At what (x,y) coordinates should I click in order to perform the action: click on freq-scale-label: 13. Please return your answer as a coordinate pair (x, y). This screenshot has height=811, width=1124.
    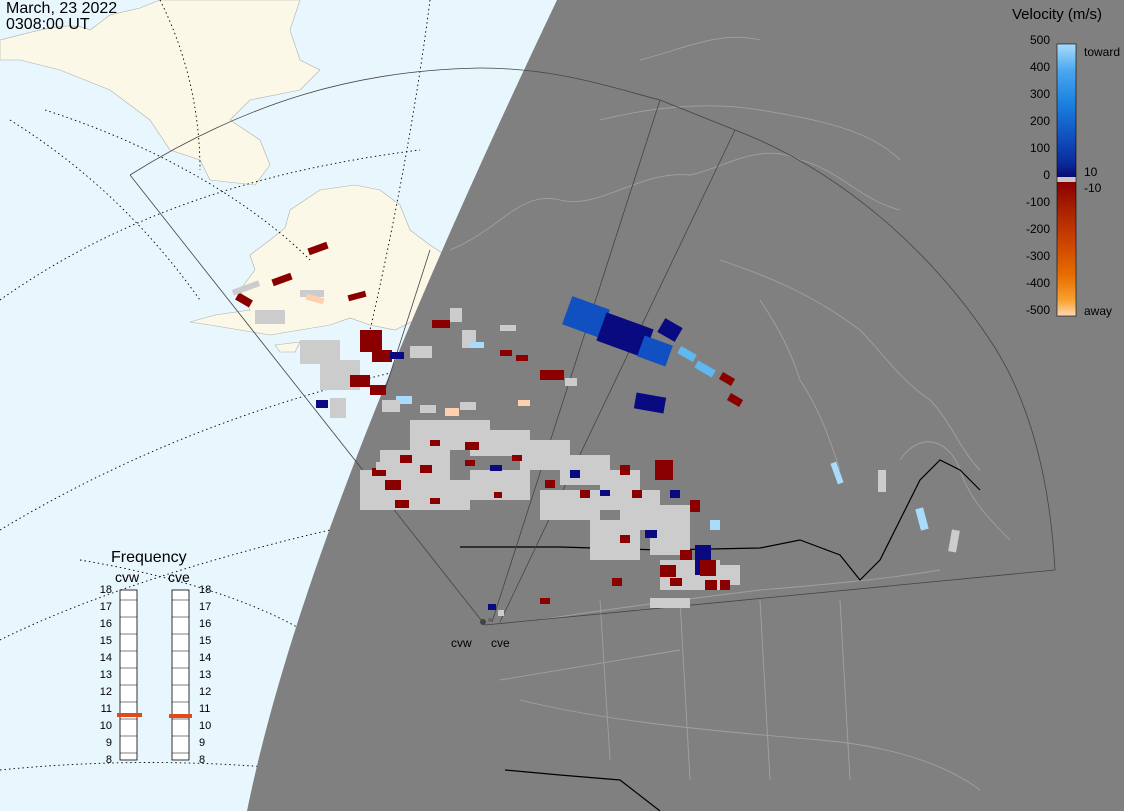
    Looking at the image, I should click on (105, 675).